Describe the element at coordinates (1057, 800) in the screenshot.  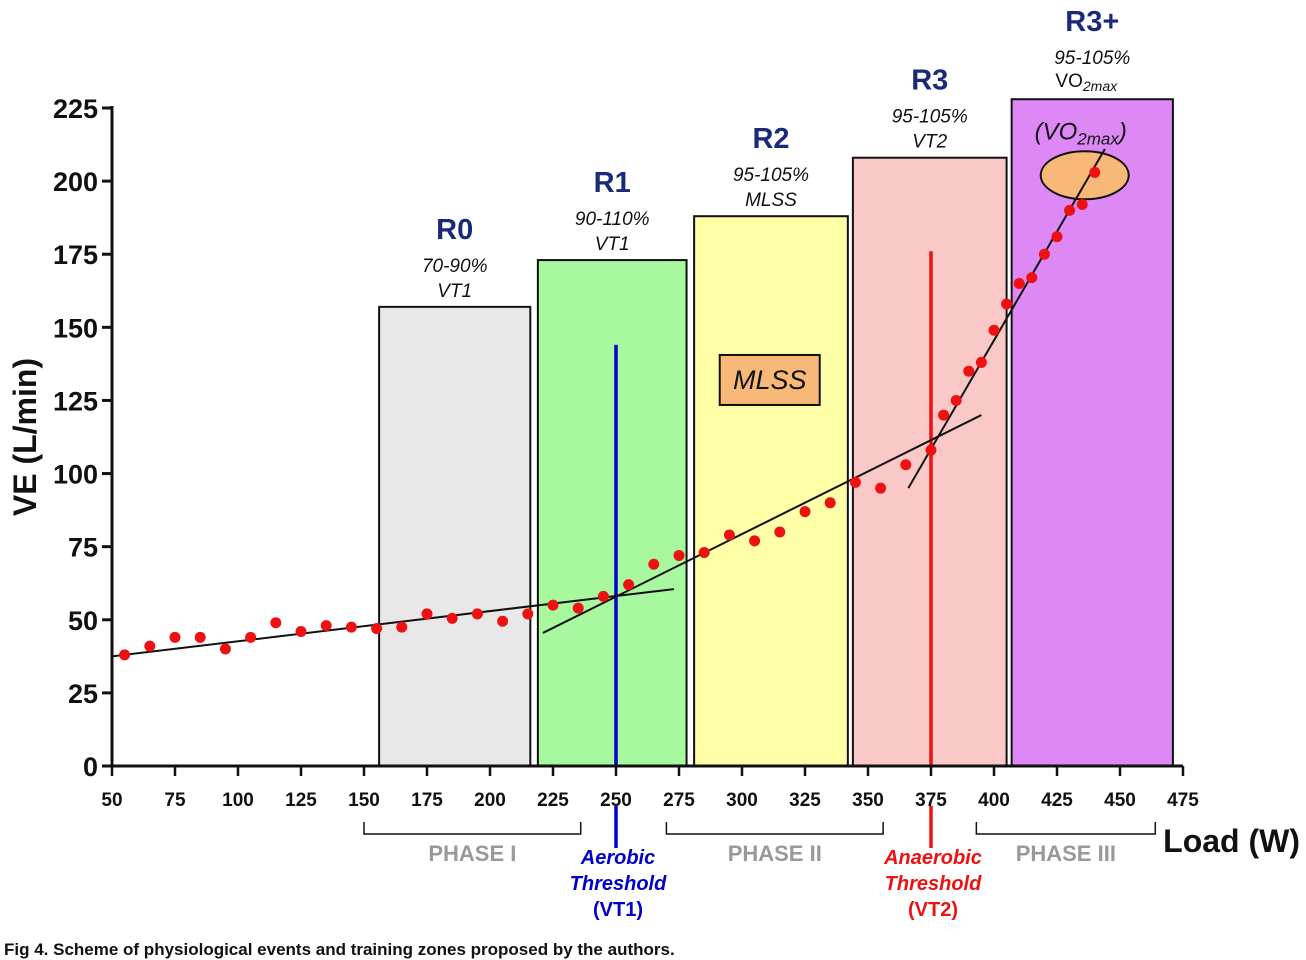
I see `x-tick-label: 425` at that location.